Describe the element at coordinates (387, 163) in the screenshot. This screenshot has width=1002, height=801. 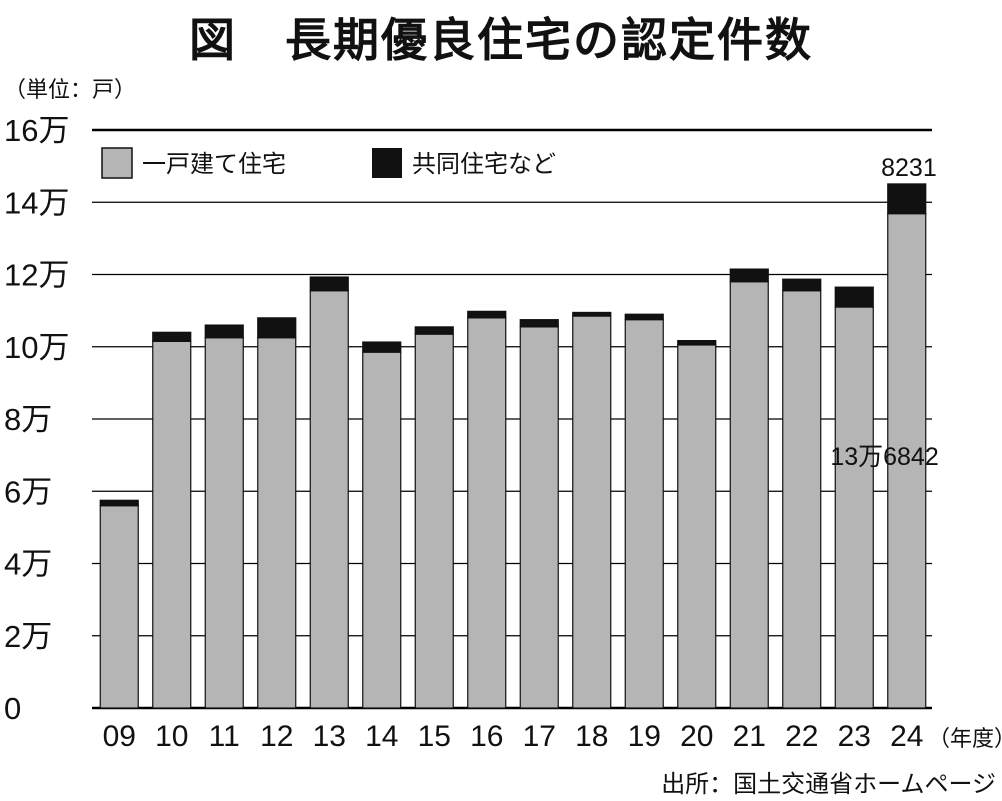
I see `legend-swatch-collective` at that location.